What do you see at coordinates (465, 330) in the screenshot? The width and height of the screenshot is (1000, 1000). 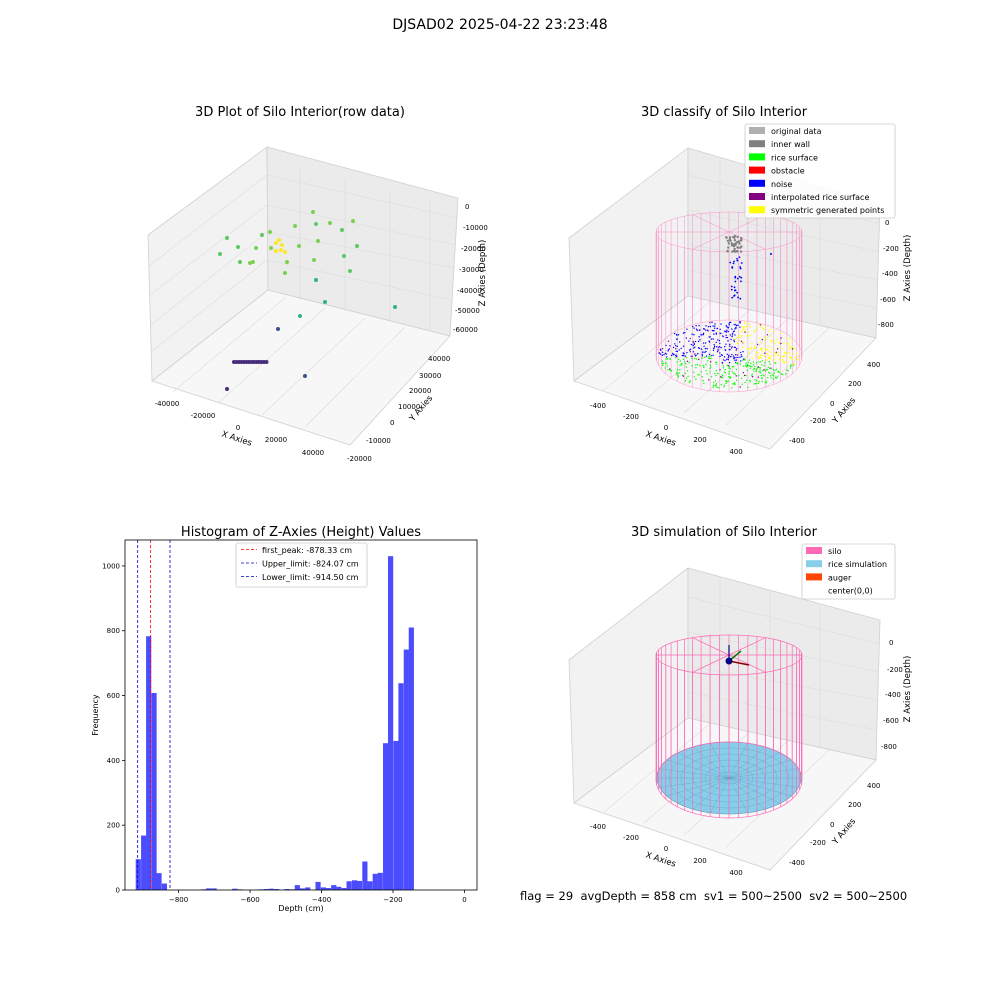 I see `raw-z-tick: -60000` at bounding box center [465, 330].